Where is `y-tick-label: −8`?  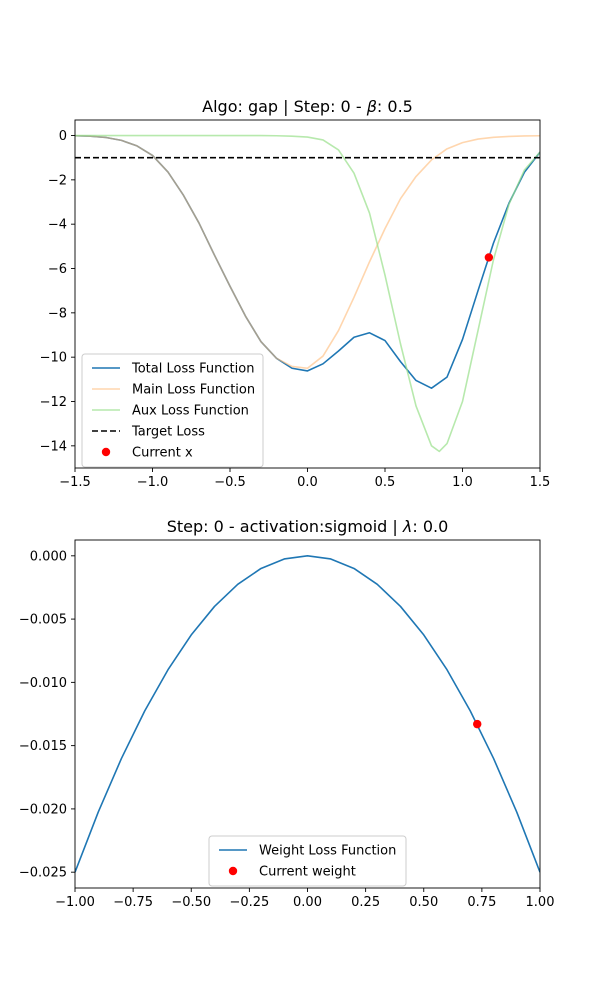 y-tick-label: −8 is located at coordinates (57, 313).